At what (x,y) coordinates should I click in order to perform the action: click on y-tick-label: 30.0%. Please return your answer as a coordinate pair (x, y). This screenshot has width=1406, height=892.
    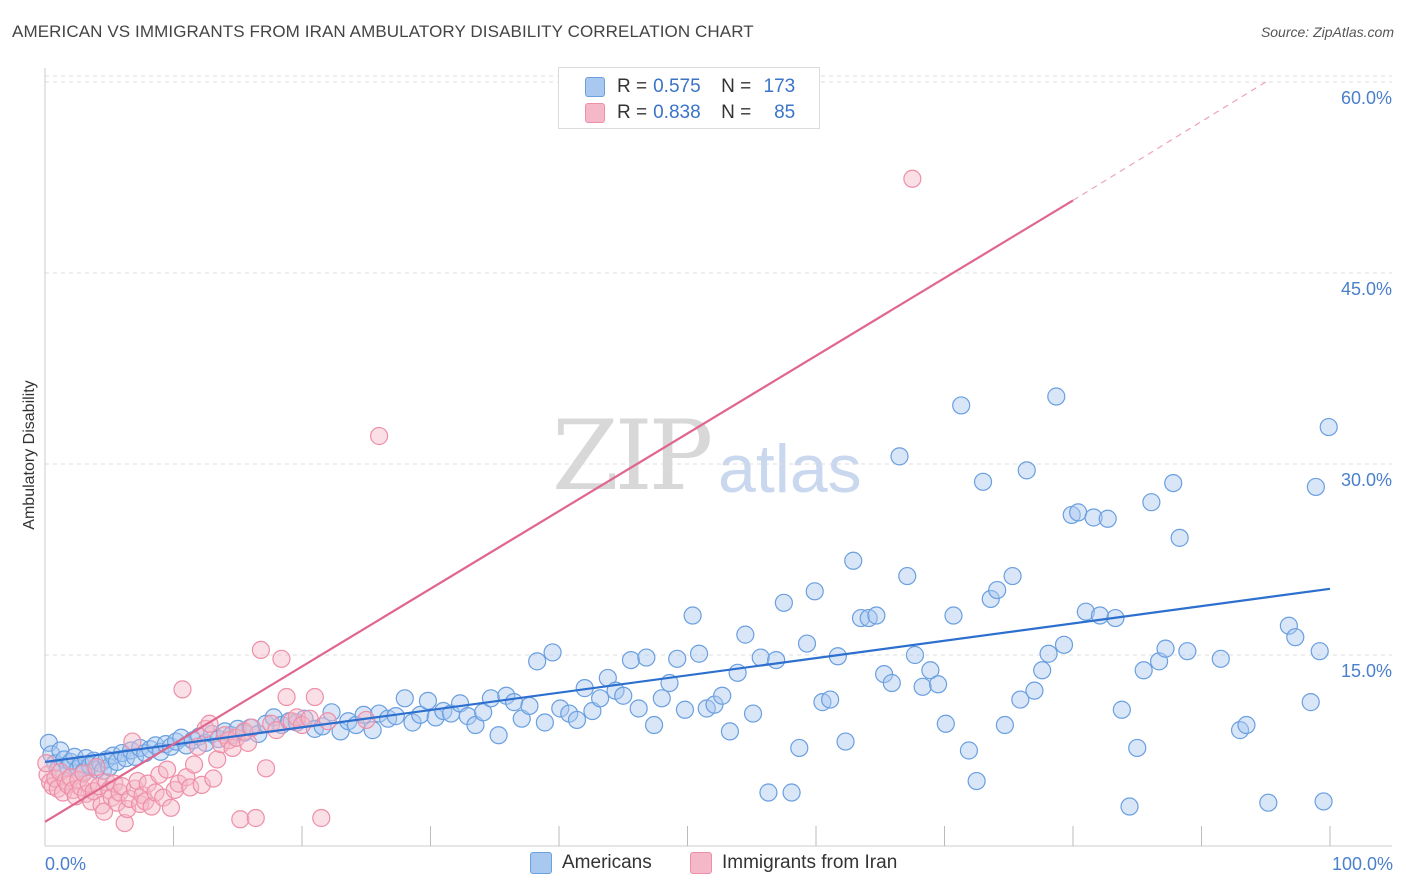
    Looking at the image, I should click on (1366, 480).